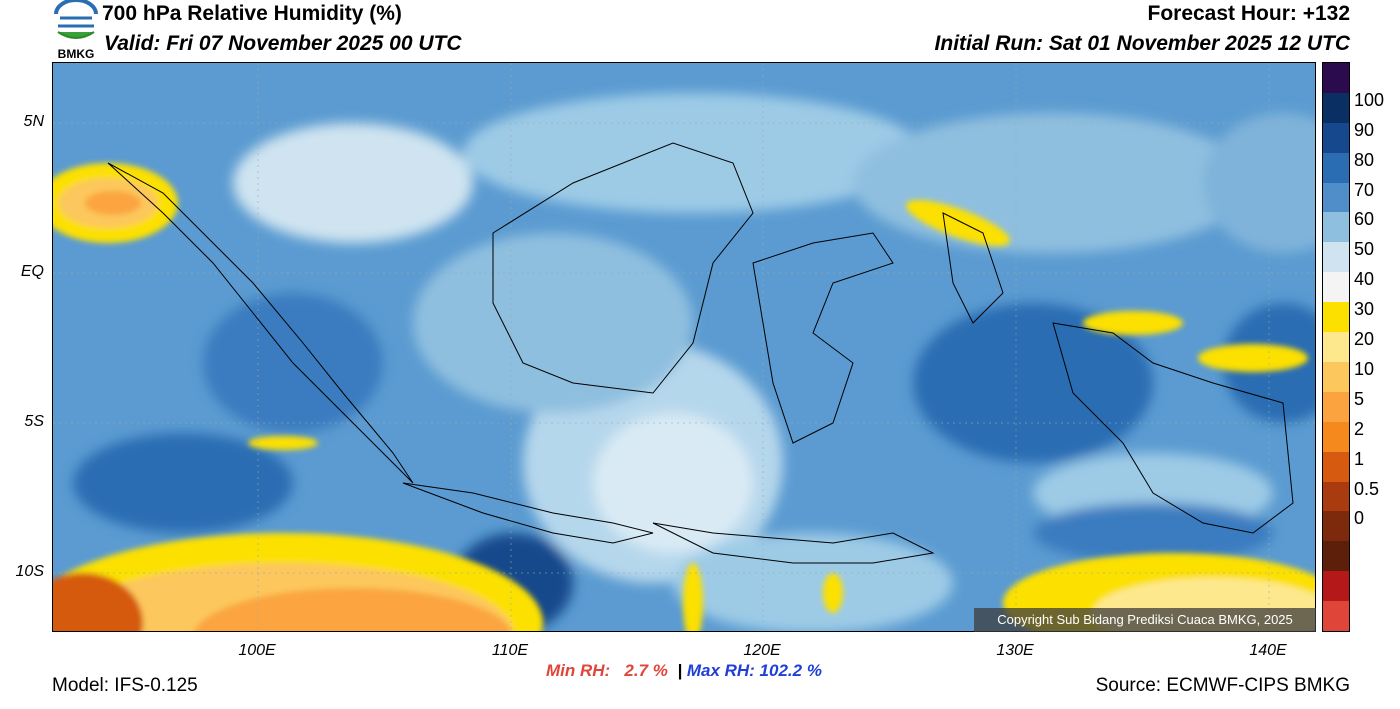 Image resolution: width=1400 pixels, height=709 pixels. What do you see at coordinates (1369, 99) in the screenshot?
I see `colorbar-label: 100` at bounding box center [1369, 99].